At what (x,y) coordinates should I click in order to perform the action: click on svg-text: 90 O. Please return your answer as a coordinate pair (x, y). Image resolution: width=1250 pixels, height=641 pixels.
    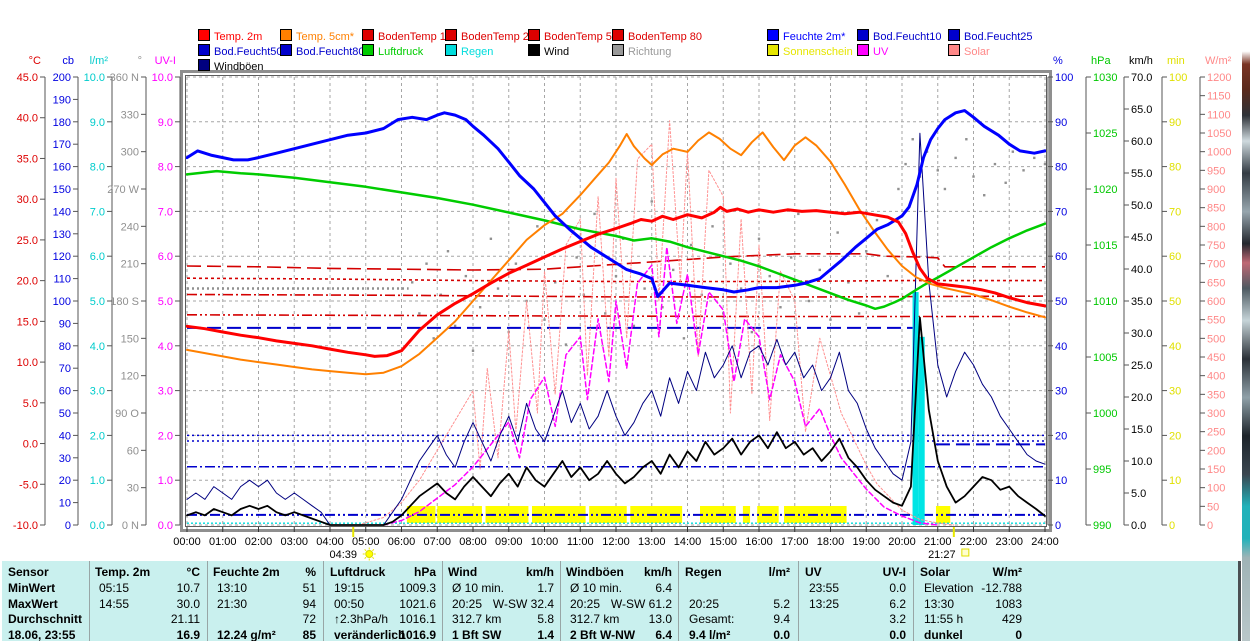
    Looking at the image, I should click on (127, 414).